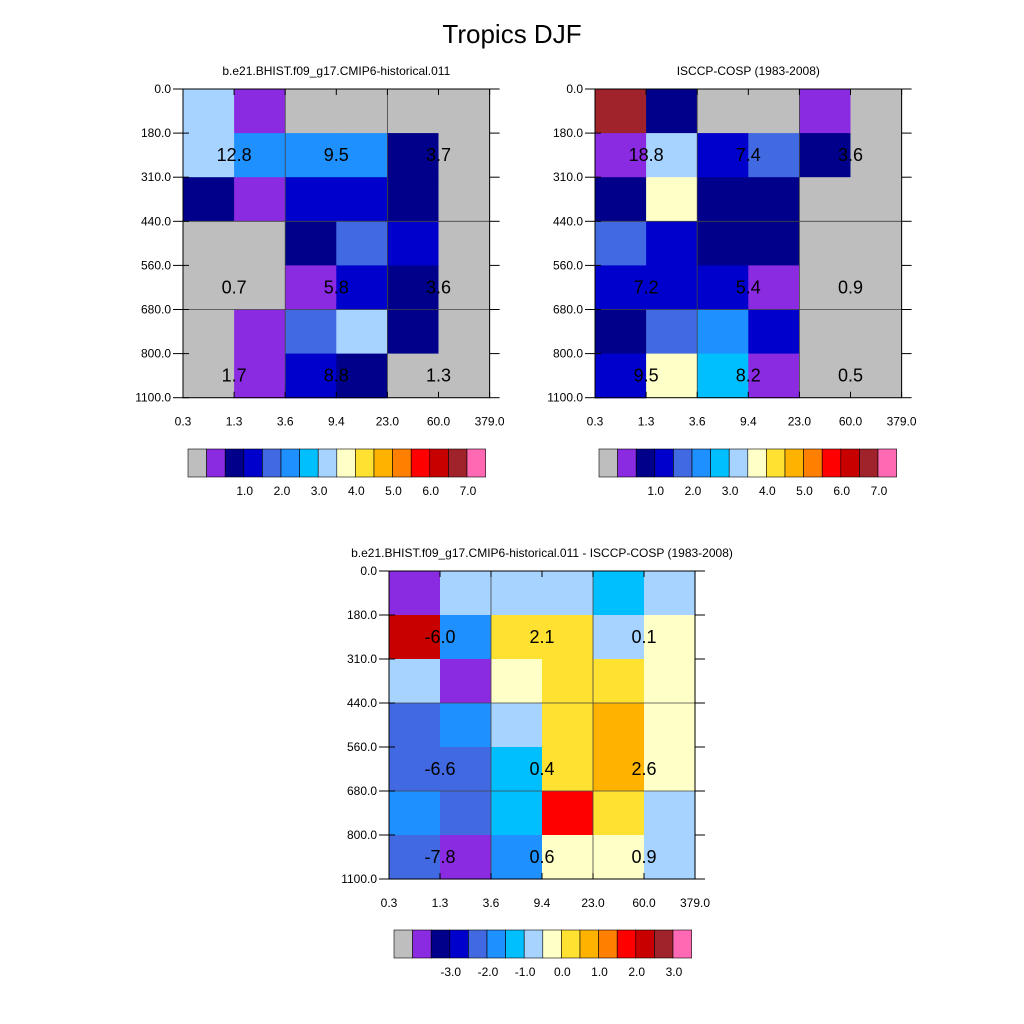 The height and width of the screenshot is (1024, 1024). What do you see at coordinates (748, 376) in the screenshot?
I see `cell-value-label: 8.2` at bounding box center [748, 376].